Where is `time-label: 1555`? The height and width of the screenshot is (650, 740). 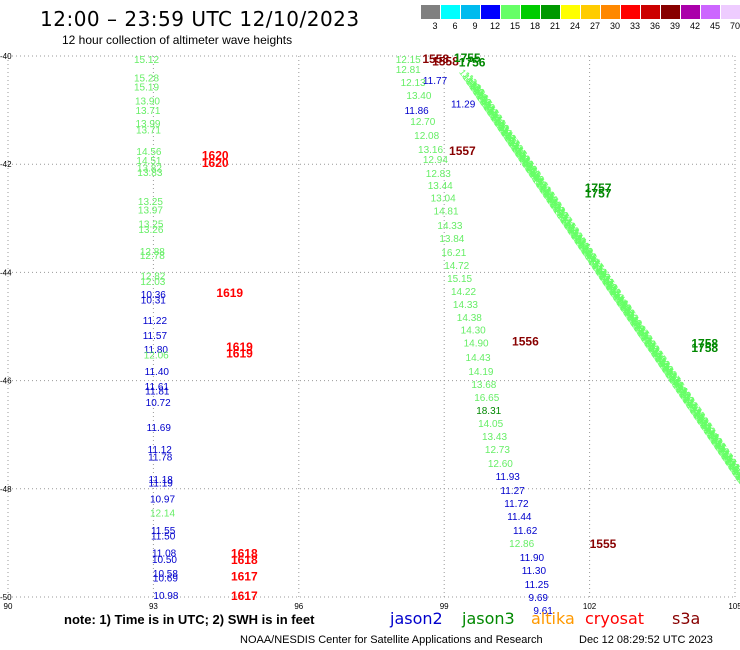 time-label: 1555 is located at coordinates (603, 544).